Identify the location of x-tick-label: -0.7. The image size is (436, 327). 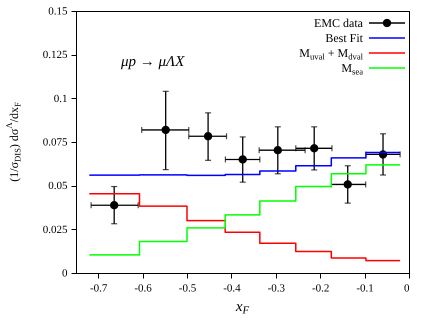
(99, 288).